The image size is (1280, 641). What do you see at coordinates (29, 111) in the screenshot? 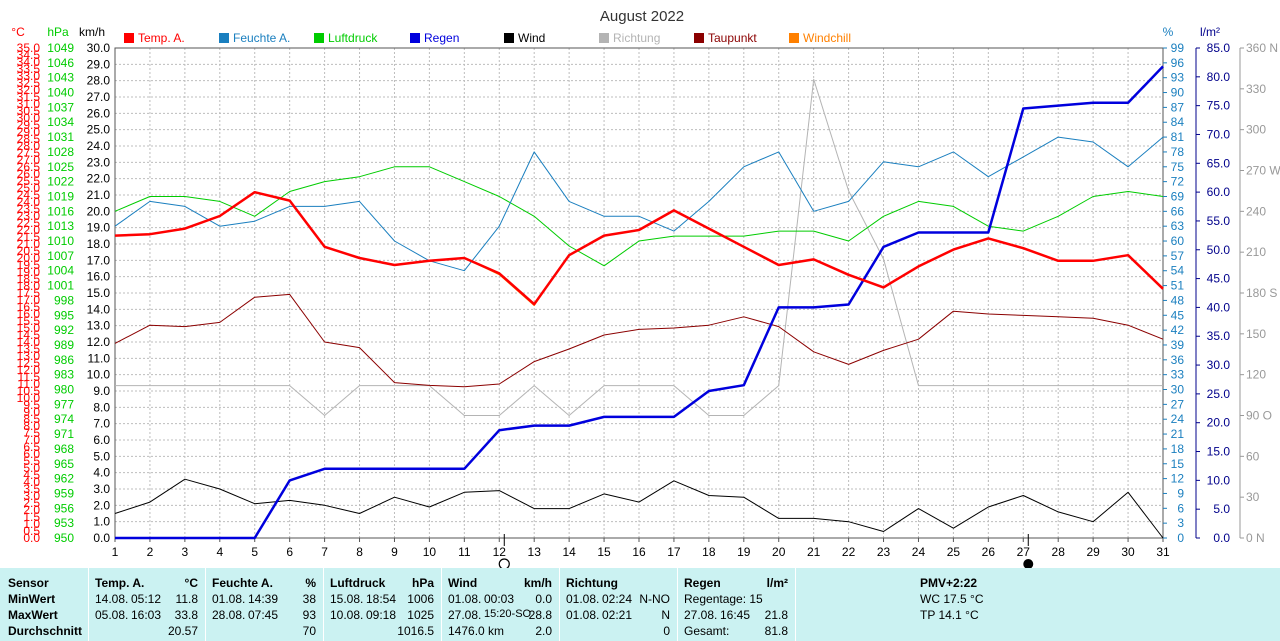
I see `temp-axis-label: 30.5` at bounding box center [29, 111].